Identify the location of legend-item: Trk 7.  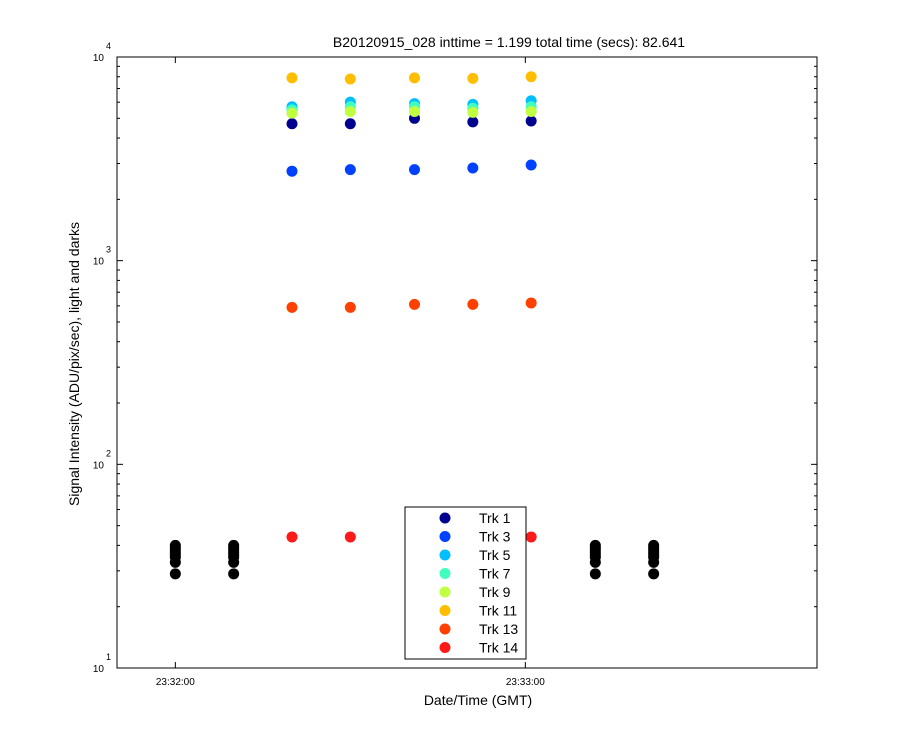
(475, 574).